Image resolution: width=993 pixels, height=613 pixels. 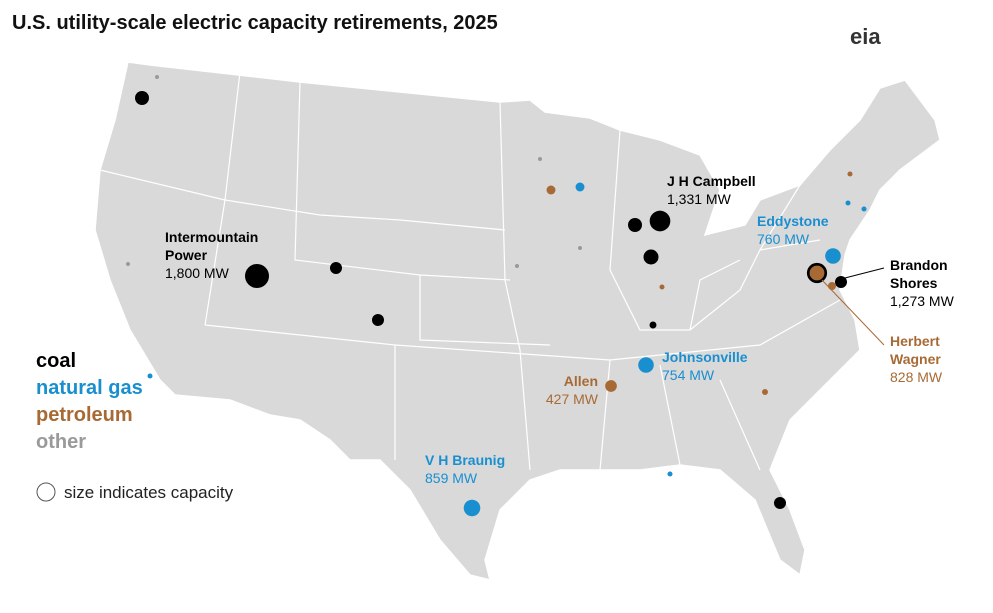 I want to click on plant-label: Brandon Shores 1,273 MW, so click(x=930, y=283).